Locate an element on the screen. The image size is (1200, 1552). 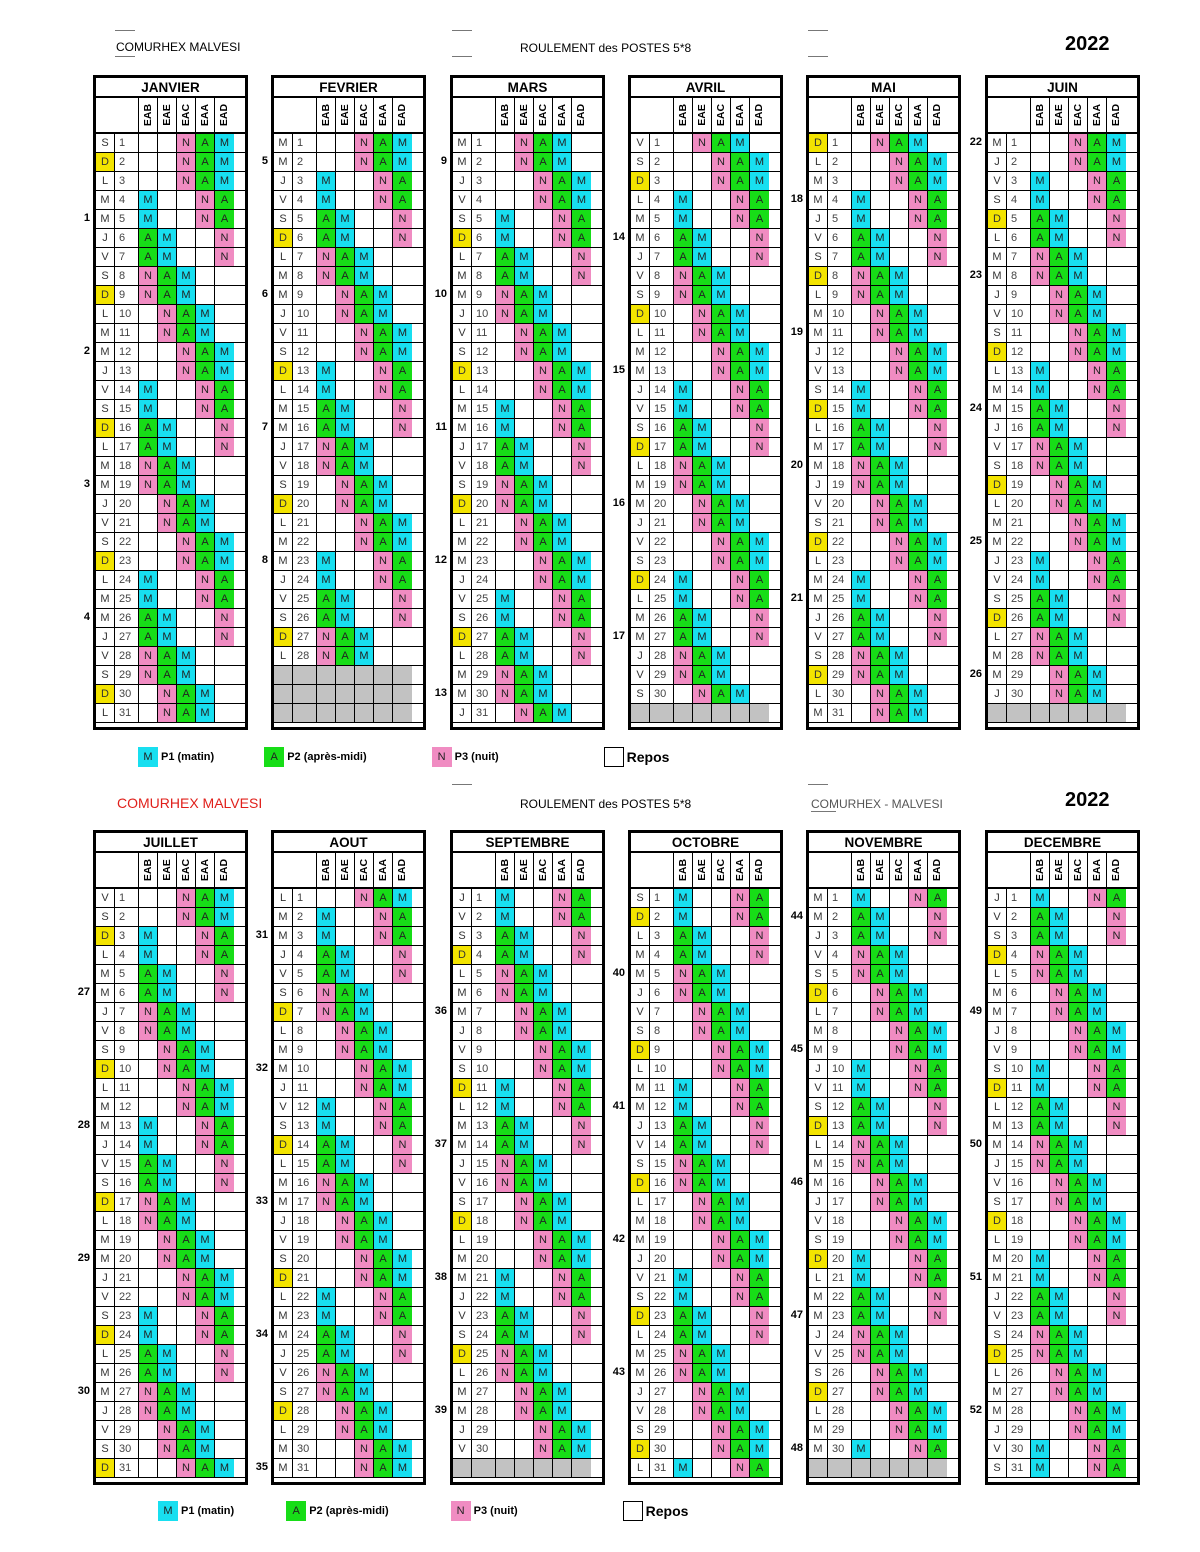
day-row: L 28 N A M is located at coordinates (883, 1411).